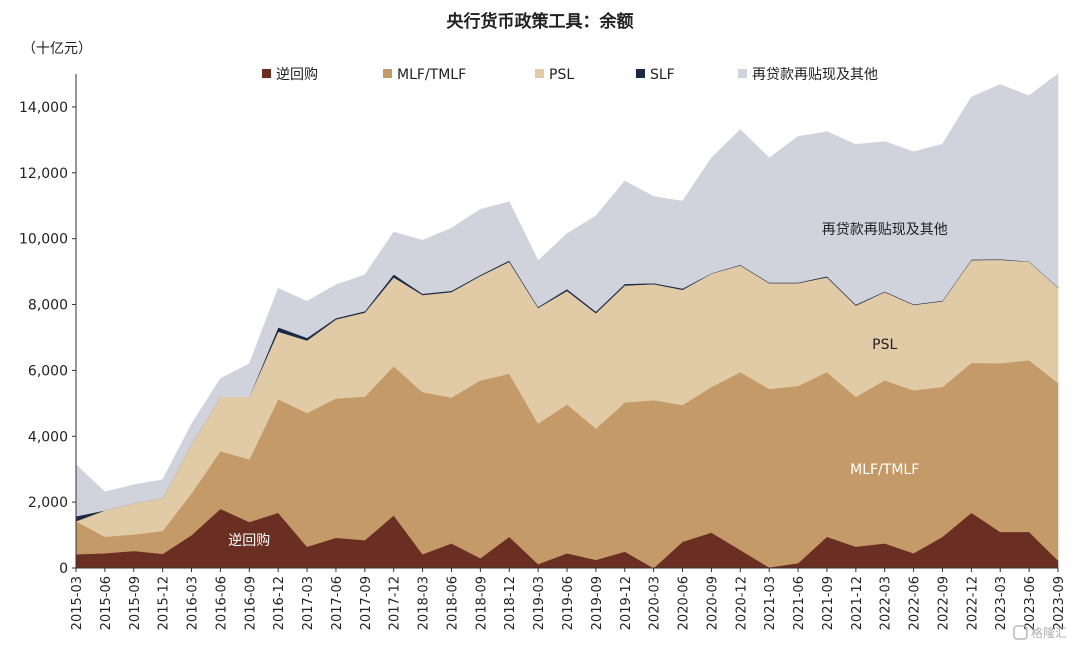 Image resolution: width=1080 pixels, height=649 pixels. Describe the element at coordinates (106, 603) in the screenshot. I see `x-tick-label: 2015-06` at that location.